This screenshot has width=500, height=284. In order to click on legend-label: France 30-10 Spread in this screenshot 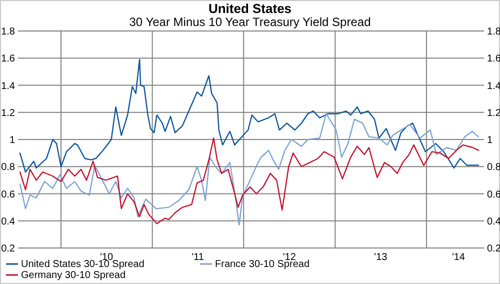, I will do `click(262, 264)`.